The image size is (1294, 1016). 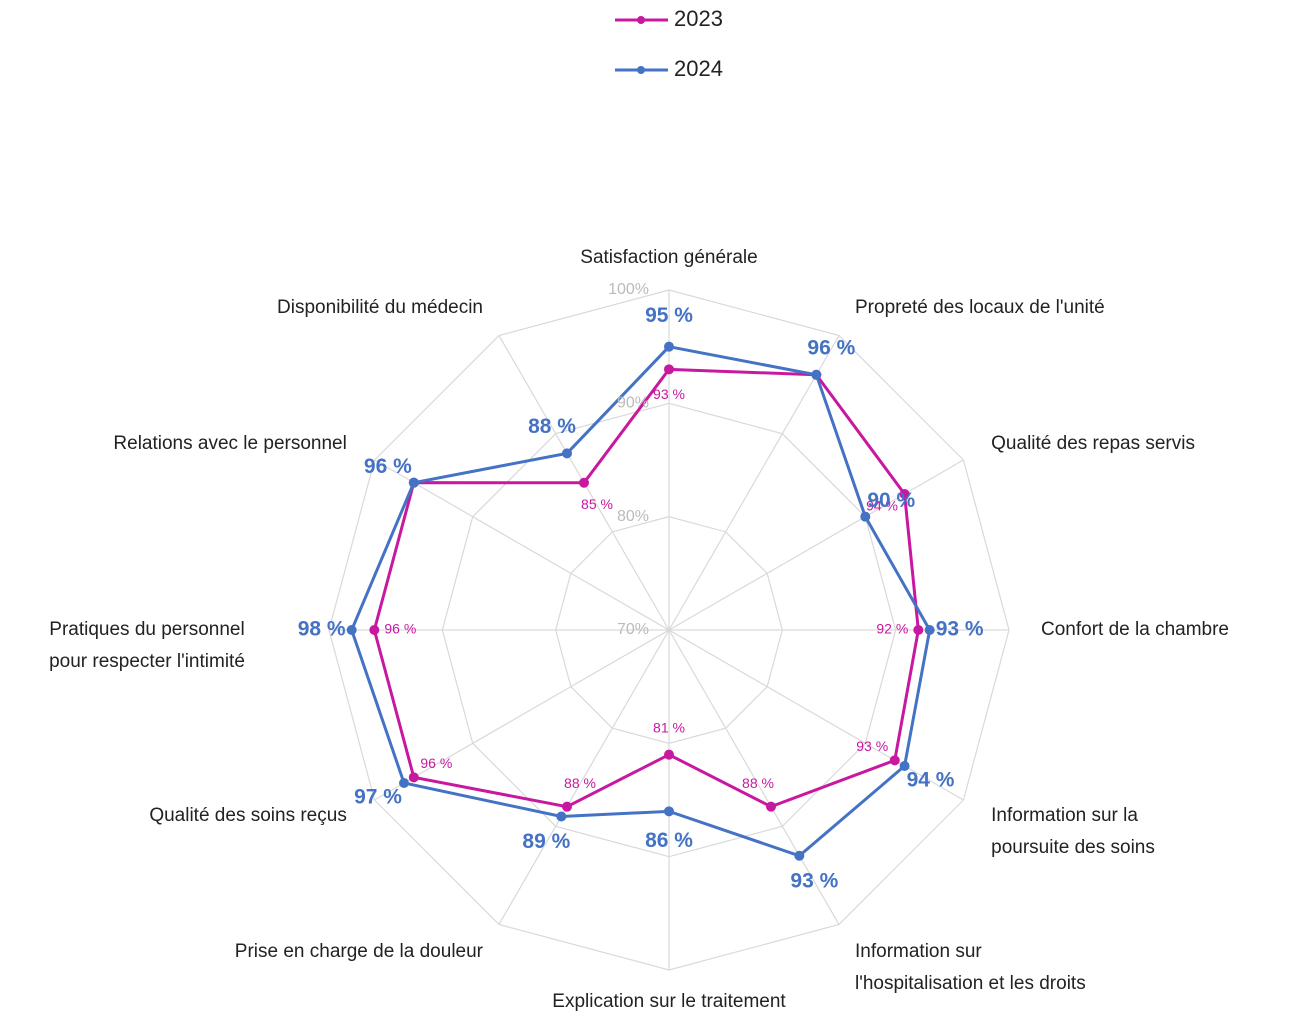 What do you see at coordinates (669, 315) in the screenshot?
I see `value-label: 95 %` at bounding box center [669, 315].